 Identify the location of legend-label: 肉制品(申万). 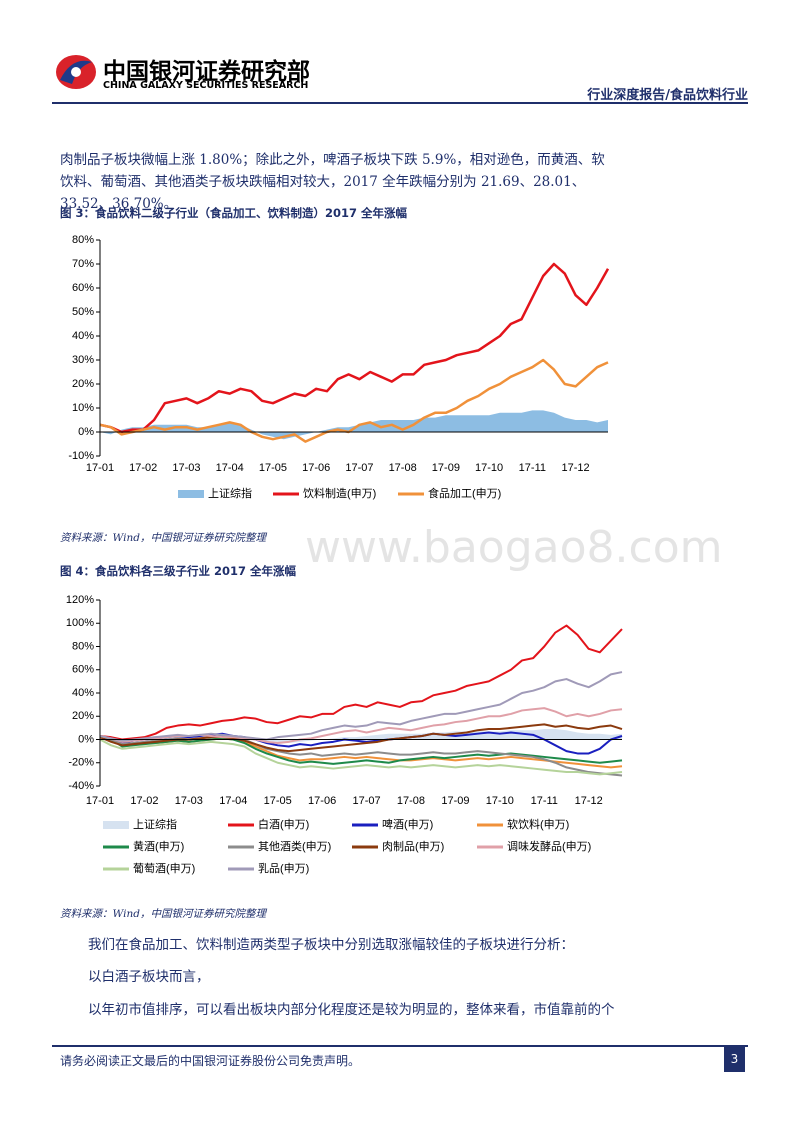
(413, 846).